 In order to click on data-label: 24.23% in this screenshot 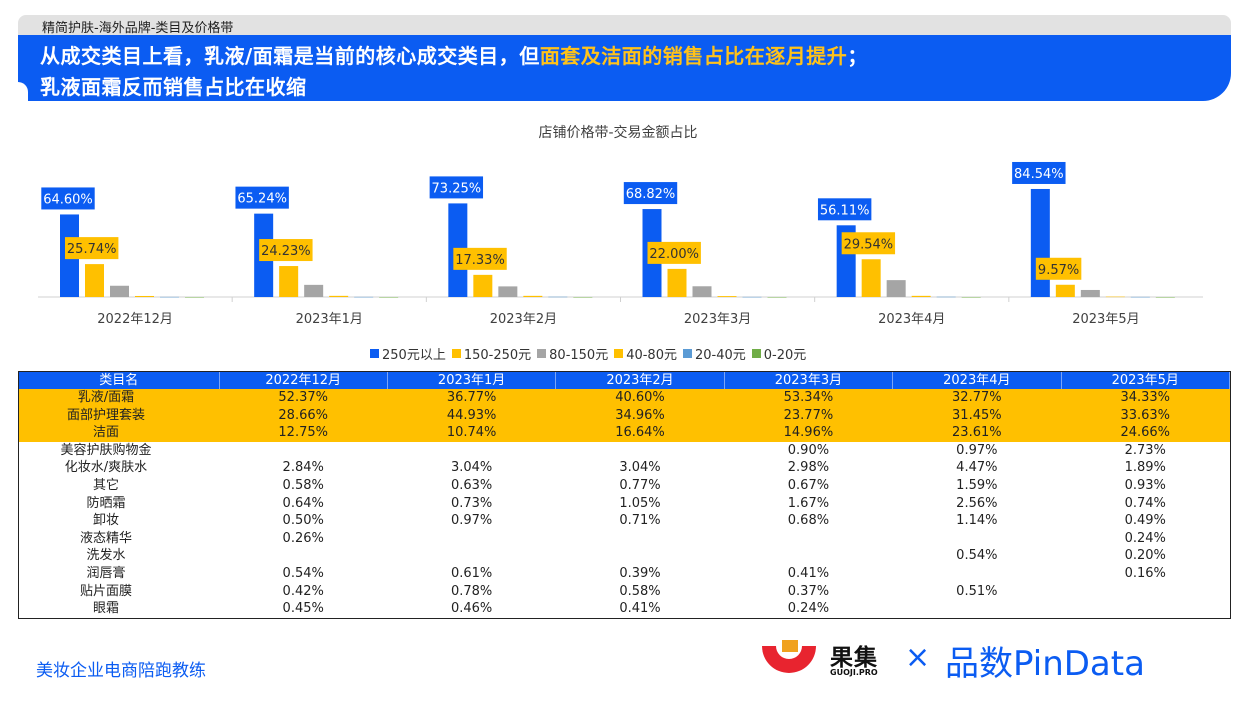, I will do `click(286, 251)`.